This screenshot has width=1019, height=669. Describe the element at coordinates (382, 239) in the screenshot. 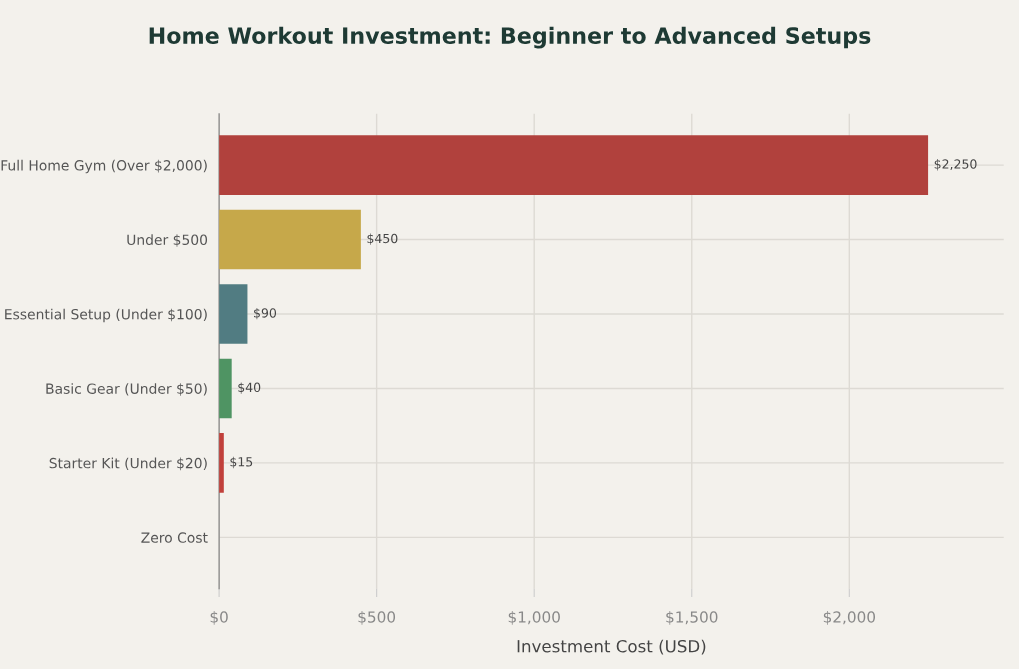

I see `data-label: $450` at that location.